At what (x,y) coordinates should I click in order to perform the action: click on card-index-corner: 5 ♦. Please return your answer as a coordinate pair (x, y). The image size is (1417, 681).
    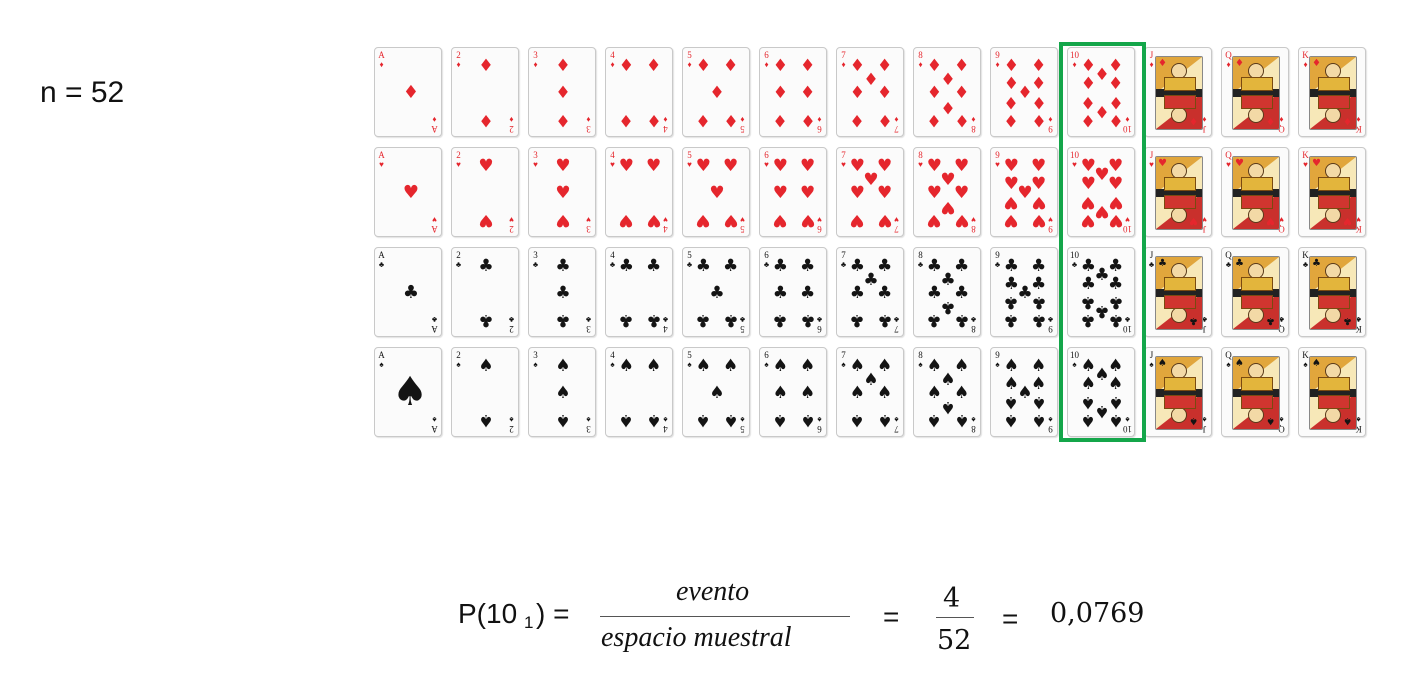
    Looking at the image, I should click on (742, 124).